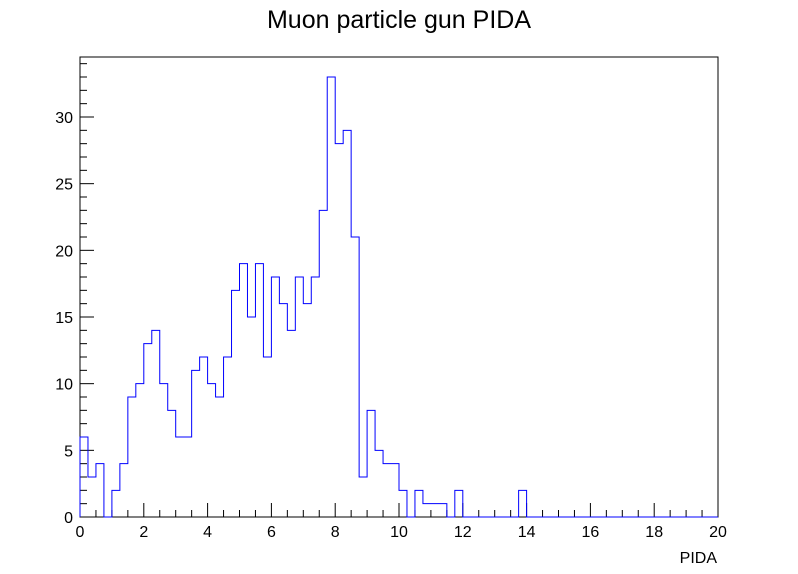 This screenshot has height=574, width=798. I want to click on x-tick-label: 8, so click(335, 532).